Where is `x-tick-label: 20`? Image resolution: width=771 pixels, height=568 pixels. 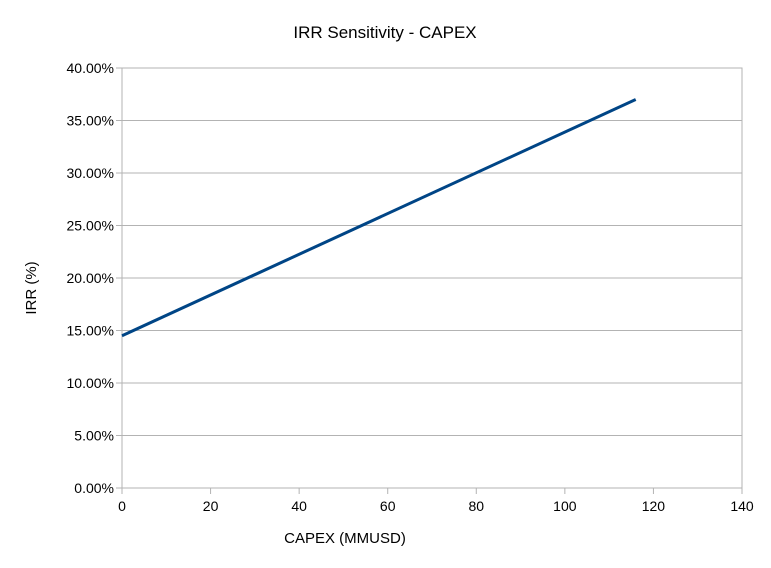 x-tick-label: 20 is located at coordinates (211, 506).